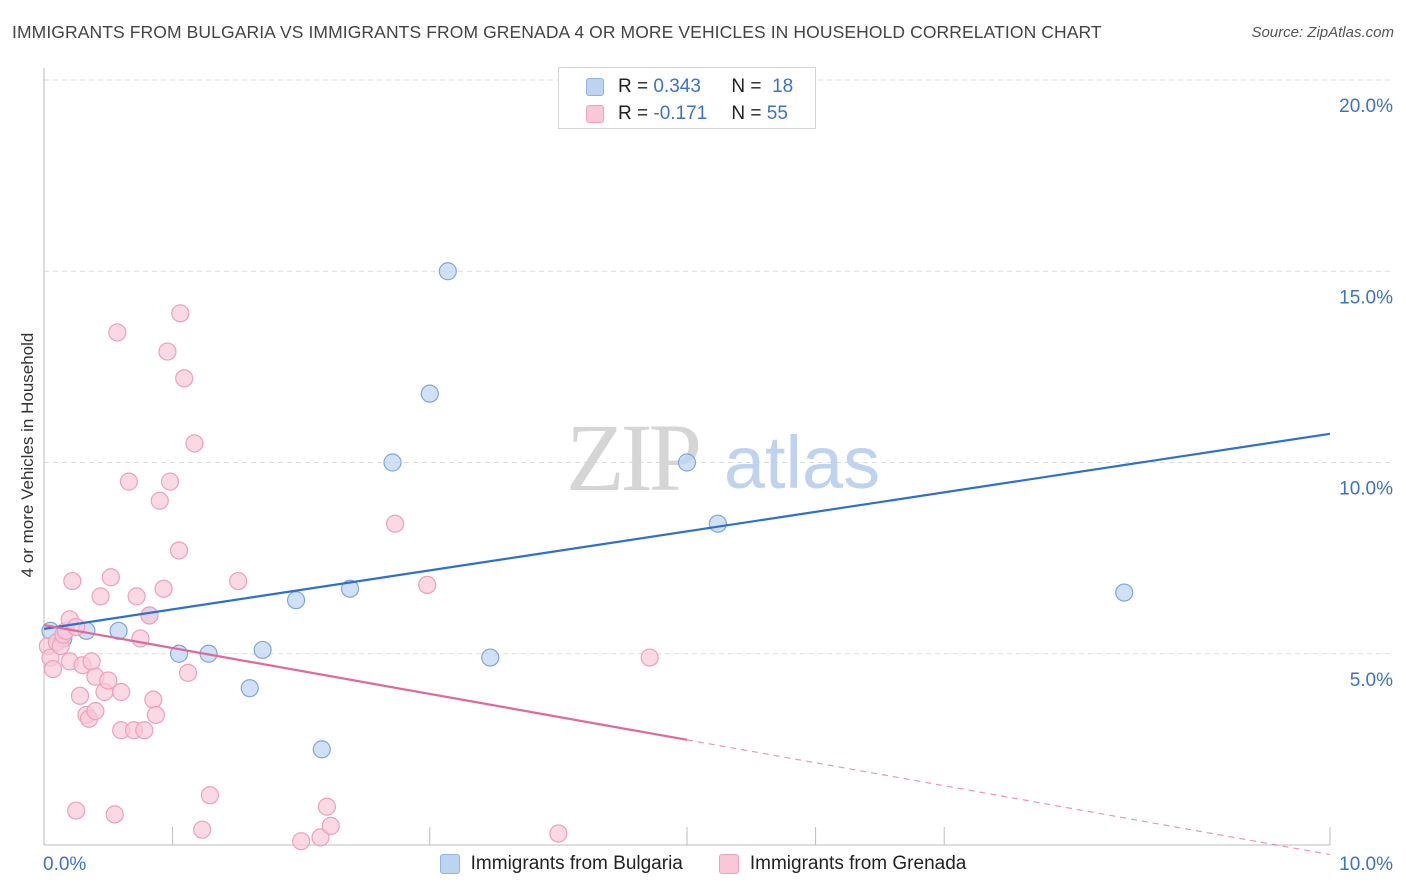  I want to click on grenada-trendline, so click(365, 682).